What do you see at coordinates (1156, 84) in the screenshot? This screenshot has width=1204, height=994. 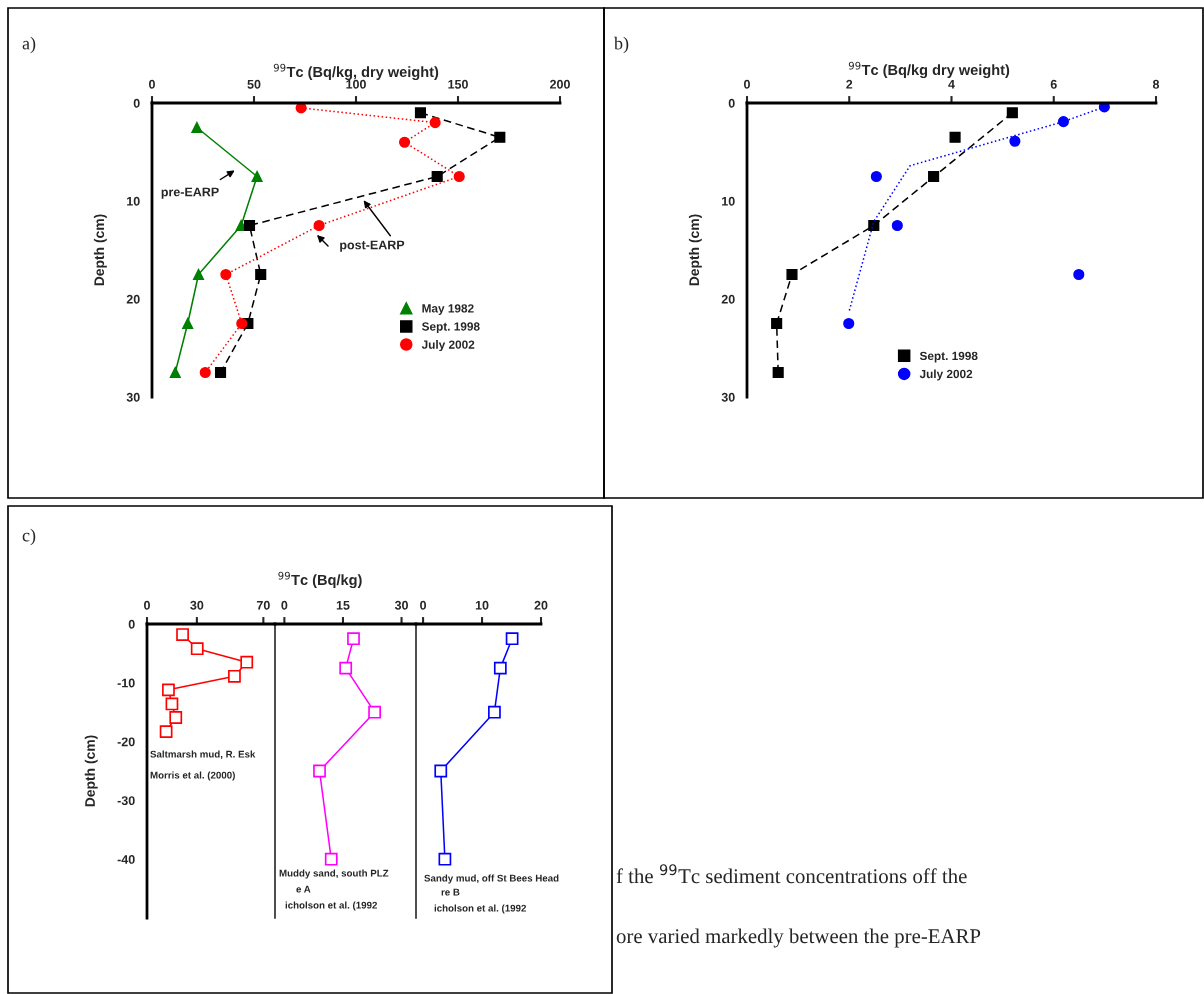 I see `x-tick-label: 8` at bounding box center [1156, 84].